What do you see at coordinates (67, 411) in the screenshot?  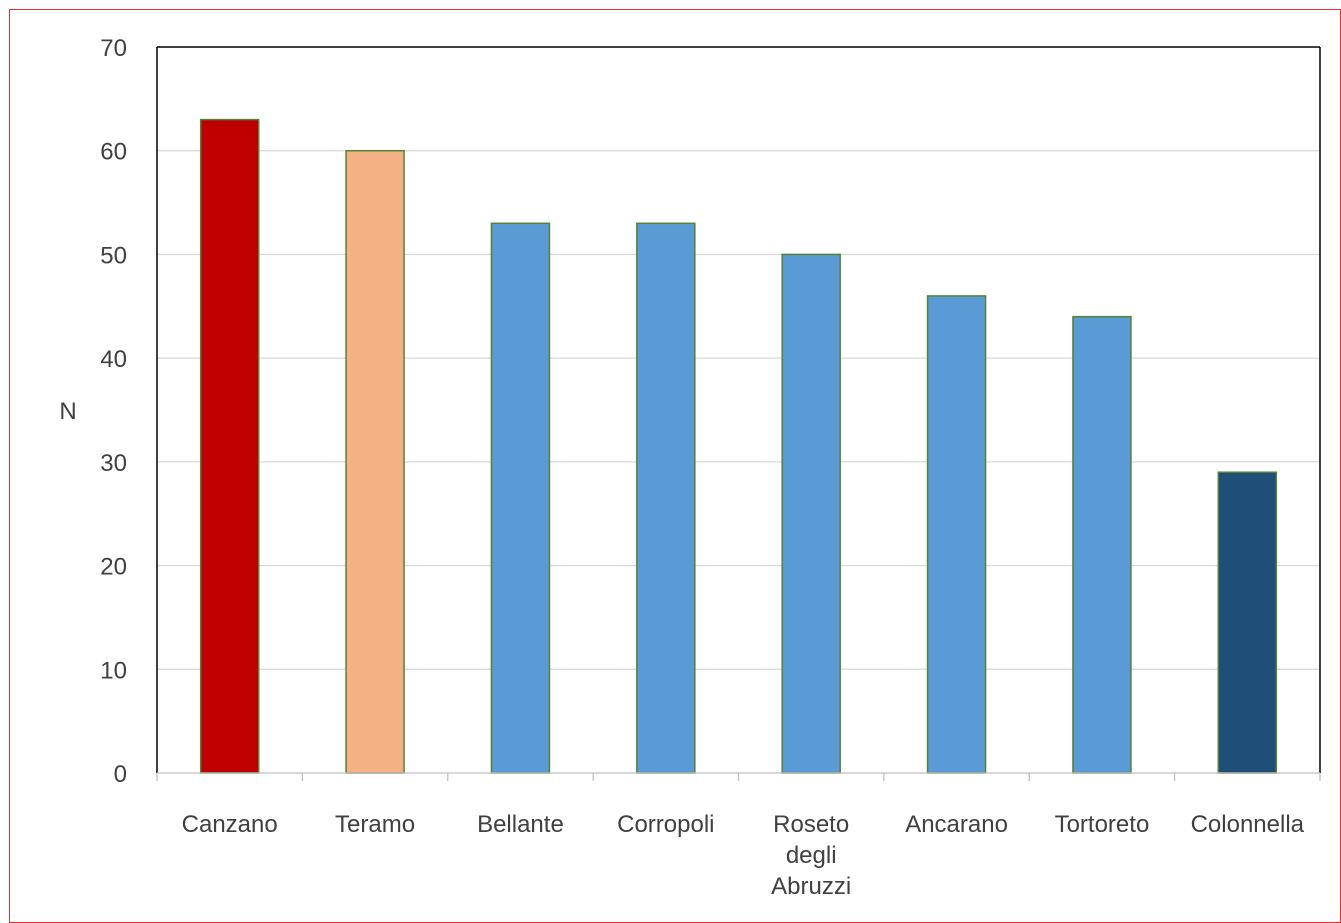 I see `y-axis-title: N` at bounding box center [67, 411].